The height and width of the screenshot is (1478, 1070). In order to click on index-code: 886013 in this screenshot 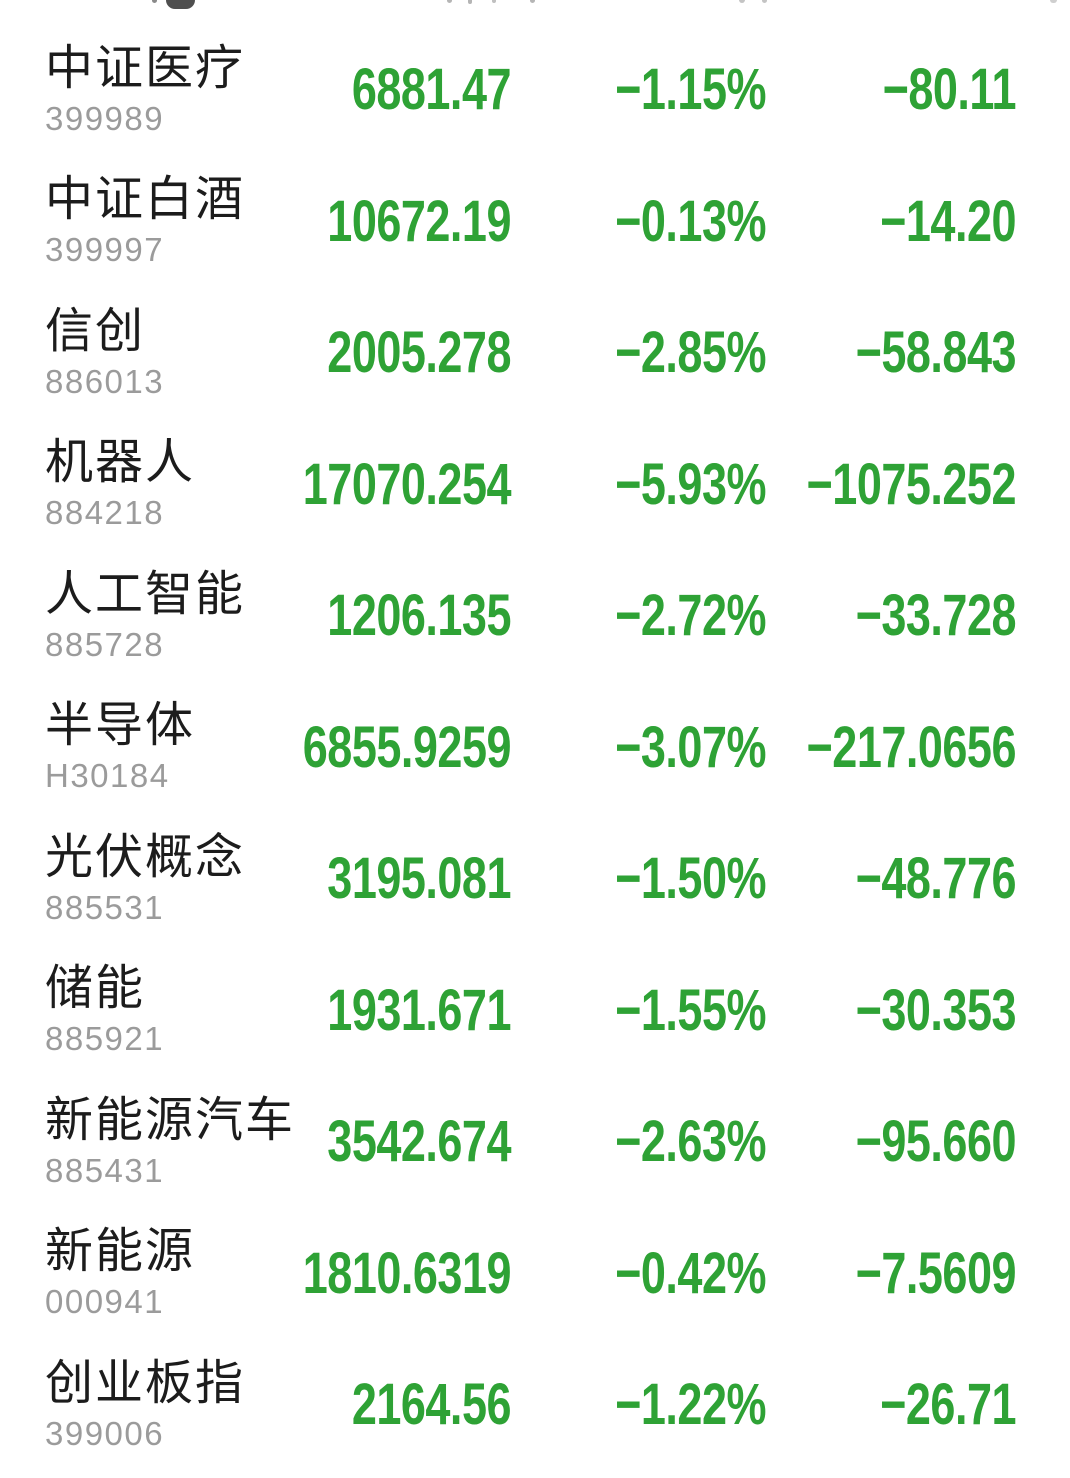, I will do `click(105, 381)`.